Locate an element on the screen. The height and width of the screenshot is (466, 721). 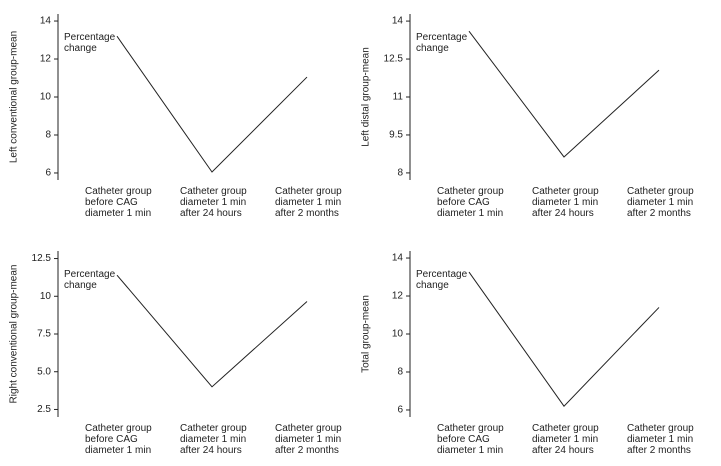
y-axis-title: Right conventional group-mean is located at coordinates (14, 334).